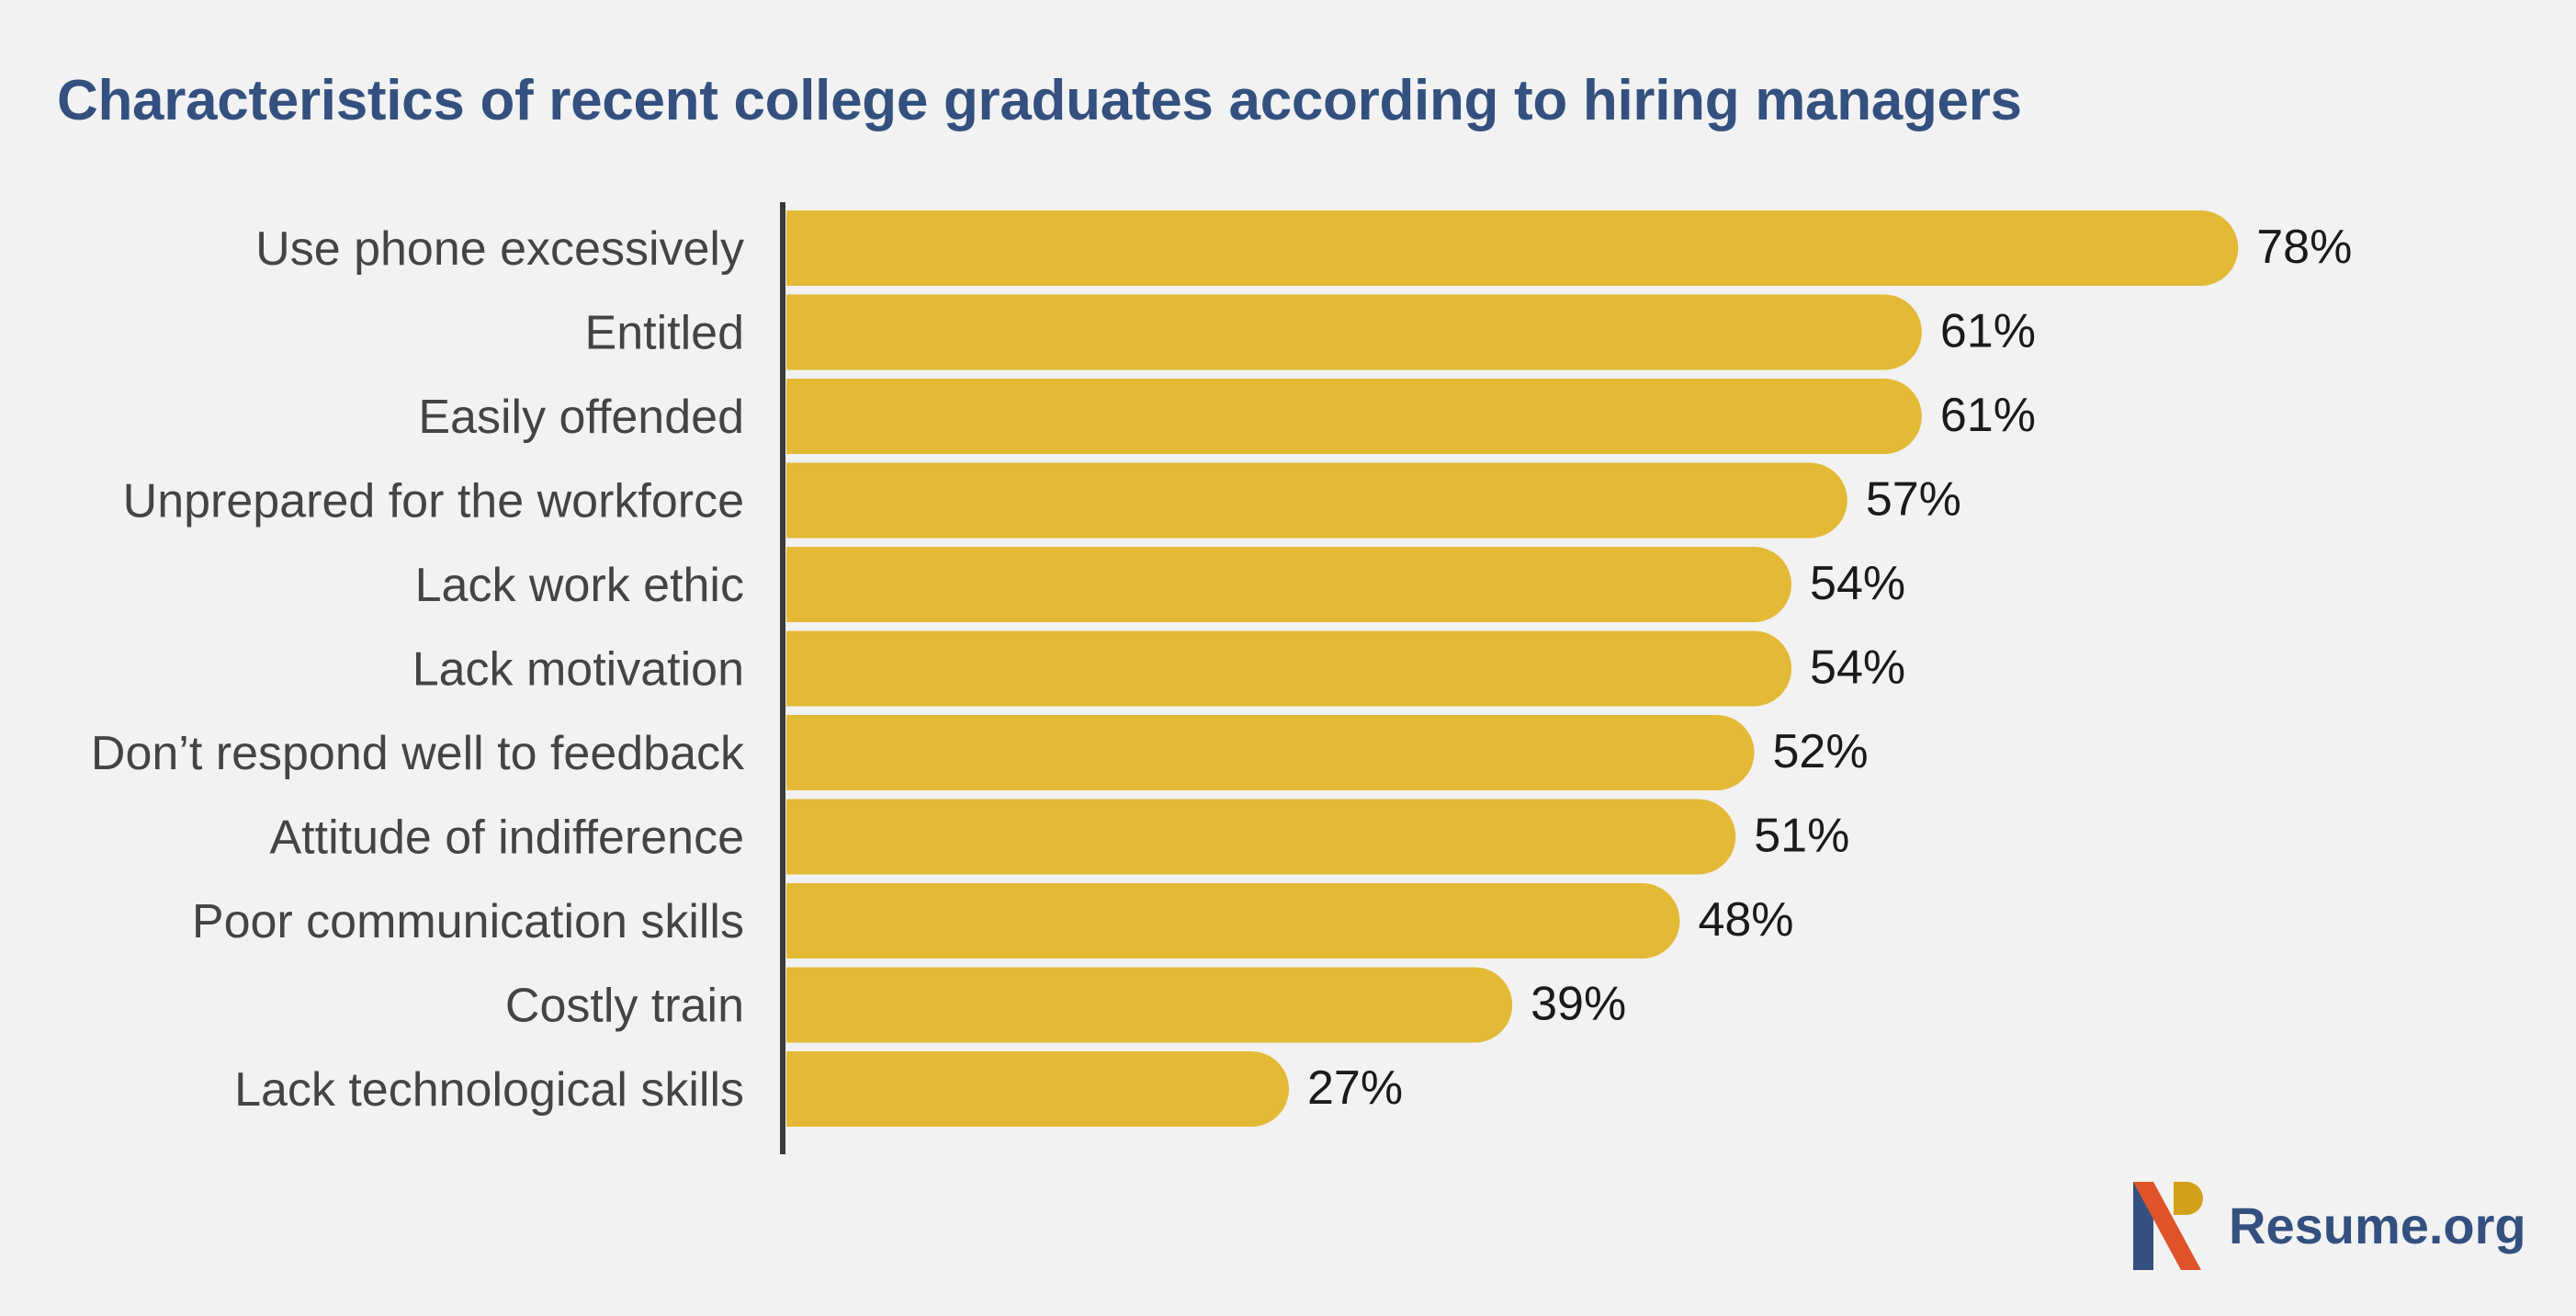  I want to click on category-label: Use phone excessively, so click(499, 249).